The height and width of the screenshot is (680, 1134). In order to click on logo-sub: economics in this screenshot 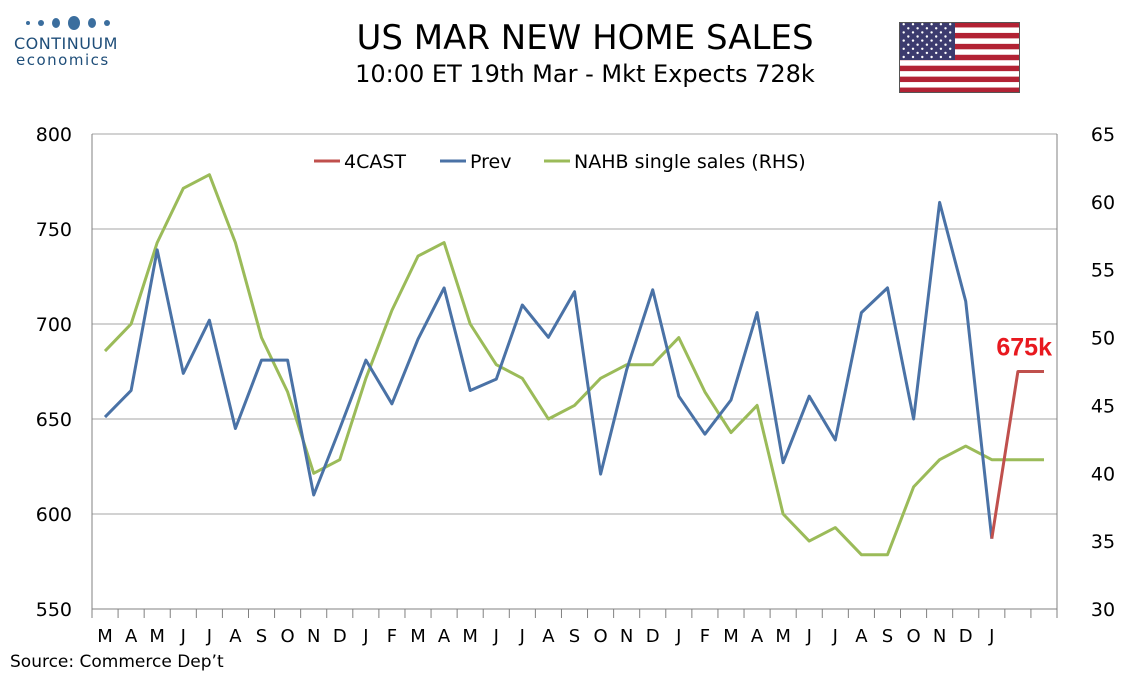, I will do `click(63, 60)`.